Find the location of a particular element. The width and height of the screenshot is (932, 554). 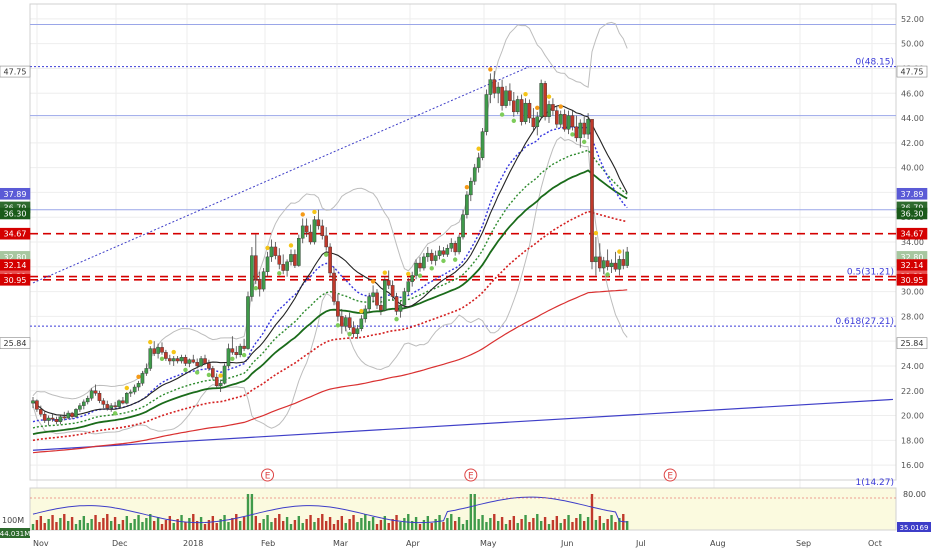

rsi-badge-label: 35.0169 is located at coordinates (914, 528).